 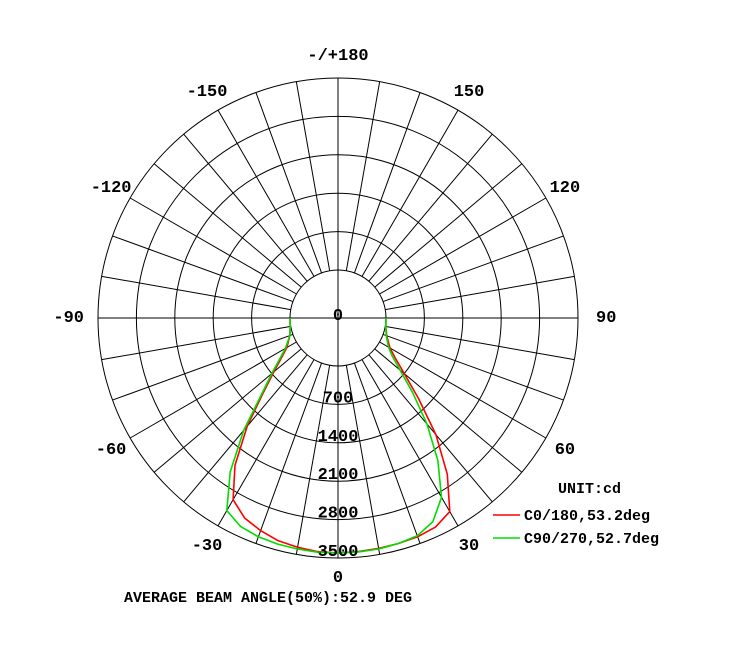 I want to click on legend: UNIT:cd C0/180,53.2deg C90/270,52.7deg, so click(x=576, y=514).